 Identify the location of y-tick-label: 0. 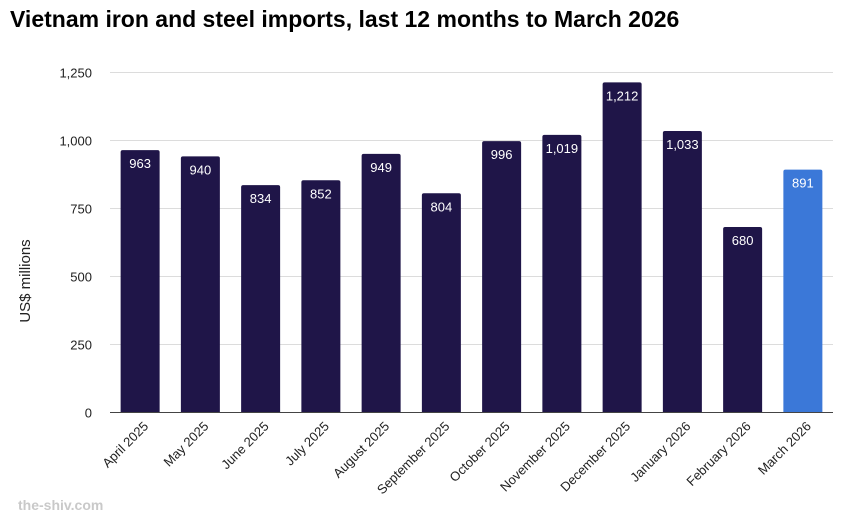
(88, 413).